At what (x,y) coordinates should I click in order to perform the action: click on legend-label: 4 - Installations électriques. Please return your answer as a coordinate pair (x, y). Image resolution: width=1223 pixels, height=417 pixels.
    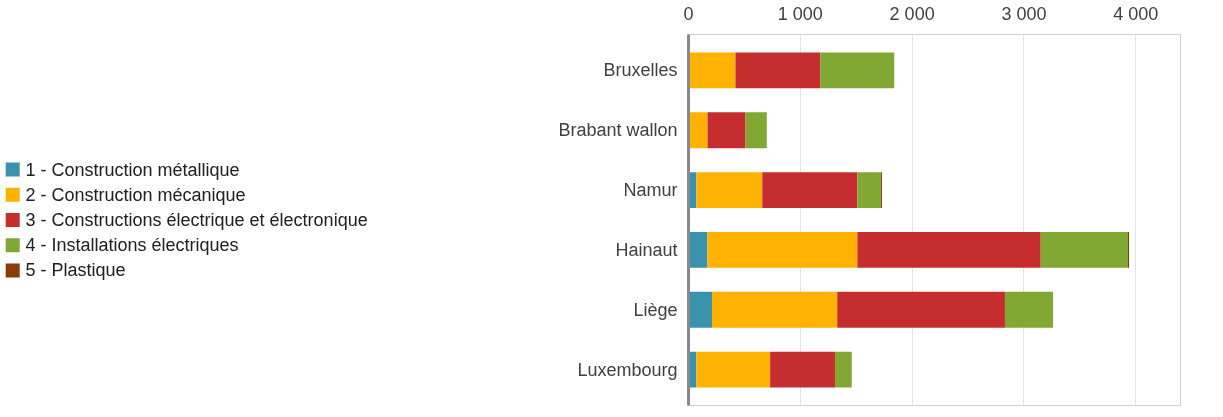
    Looking at the image, I should click on (132, 245).